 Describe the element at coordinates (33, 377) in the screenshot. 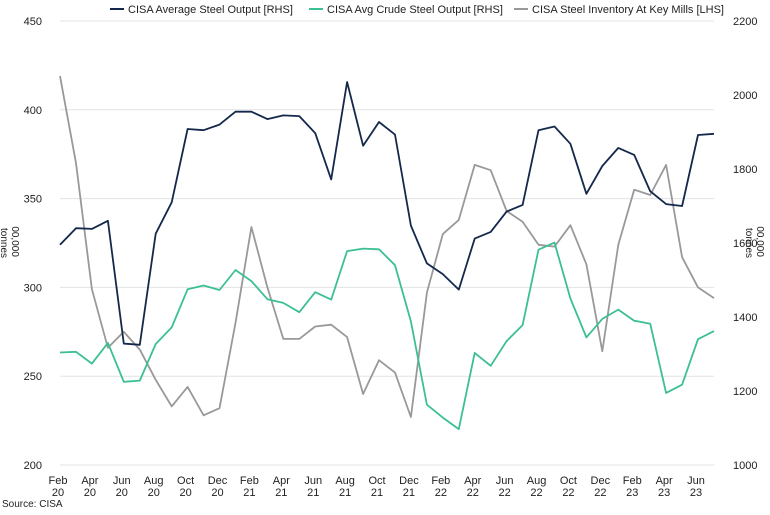

I see `left-tick-label: 250` at that location.